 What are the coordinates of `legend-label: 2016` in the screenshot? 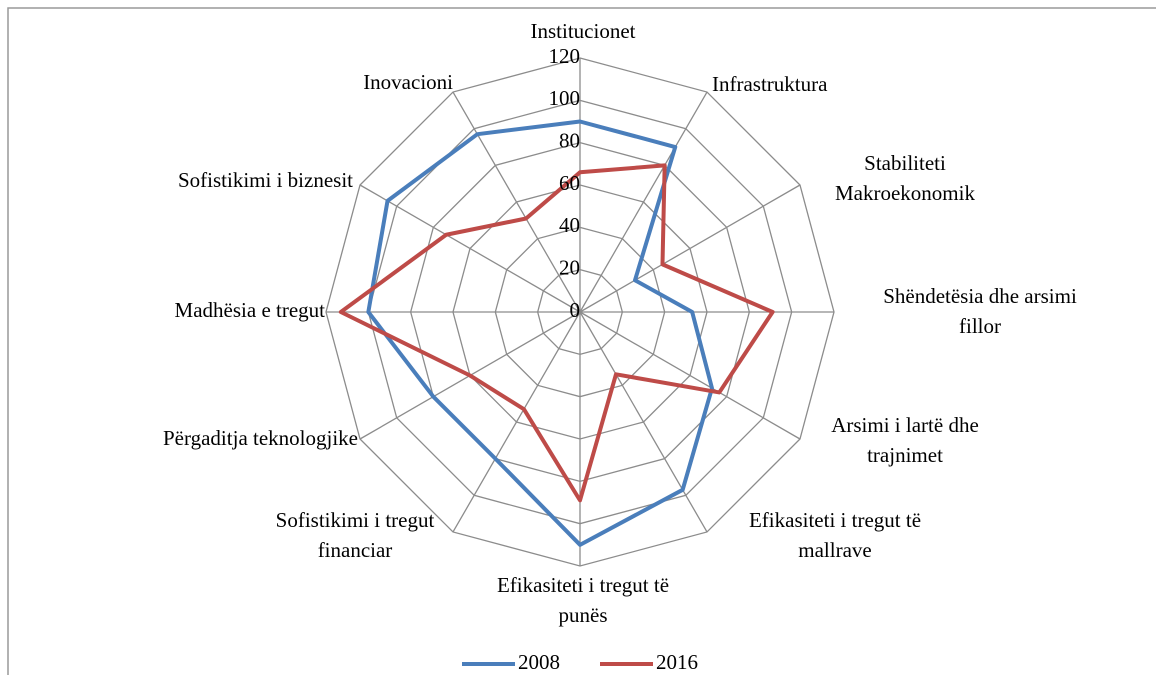 It's located at (677, 662).